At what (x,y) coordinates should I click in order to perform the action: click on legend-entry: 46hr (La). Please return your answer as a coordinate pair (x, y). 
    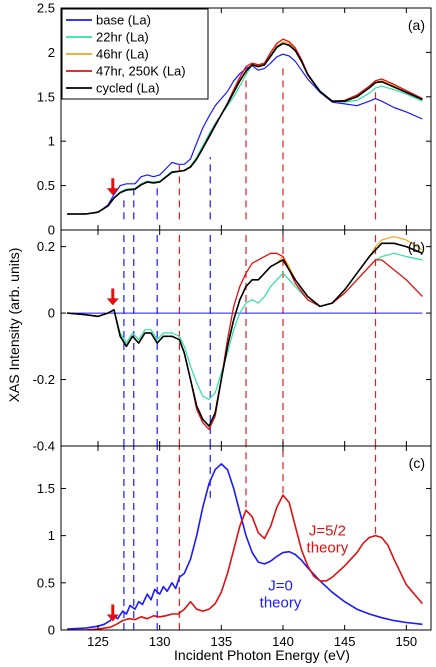
    Looking at the image, I should click on (122, 54).